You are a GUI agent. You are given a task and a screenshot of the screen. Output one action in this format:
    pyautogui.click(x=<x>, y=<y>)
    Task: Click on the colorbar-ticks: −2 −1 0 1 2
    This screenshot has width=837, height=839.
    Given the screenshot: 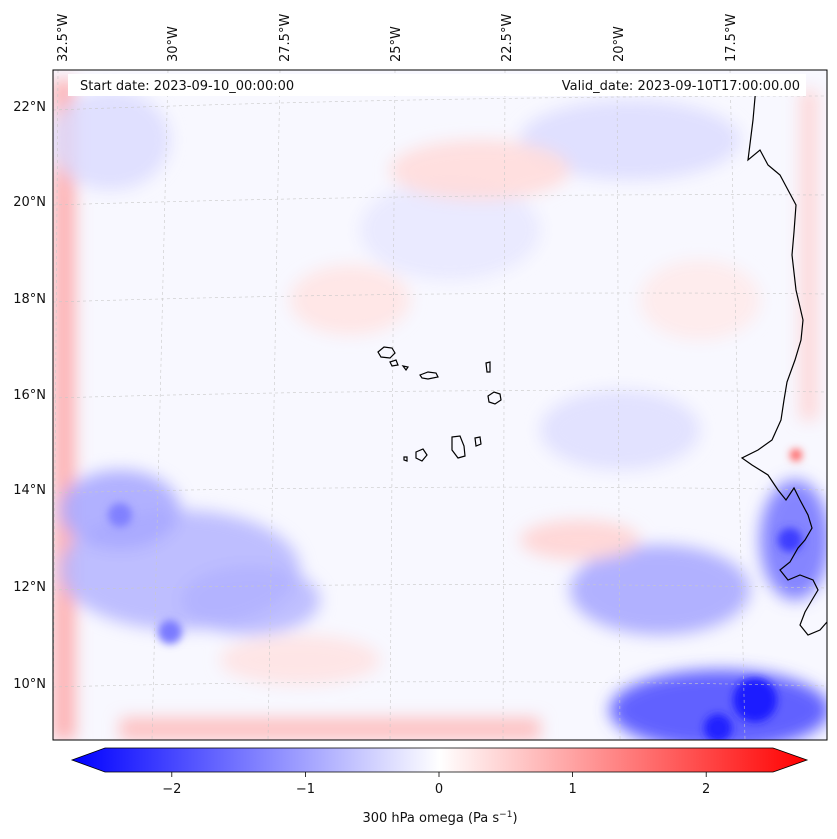 What is the action you would take?
    pyautogui.click(x=436, y=784)
    